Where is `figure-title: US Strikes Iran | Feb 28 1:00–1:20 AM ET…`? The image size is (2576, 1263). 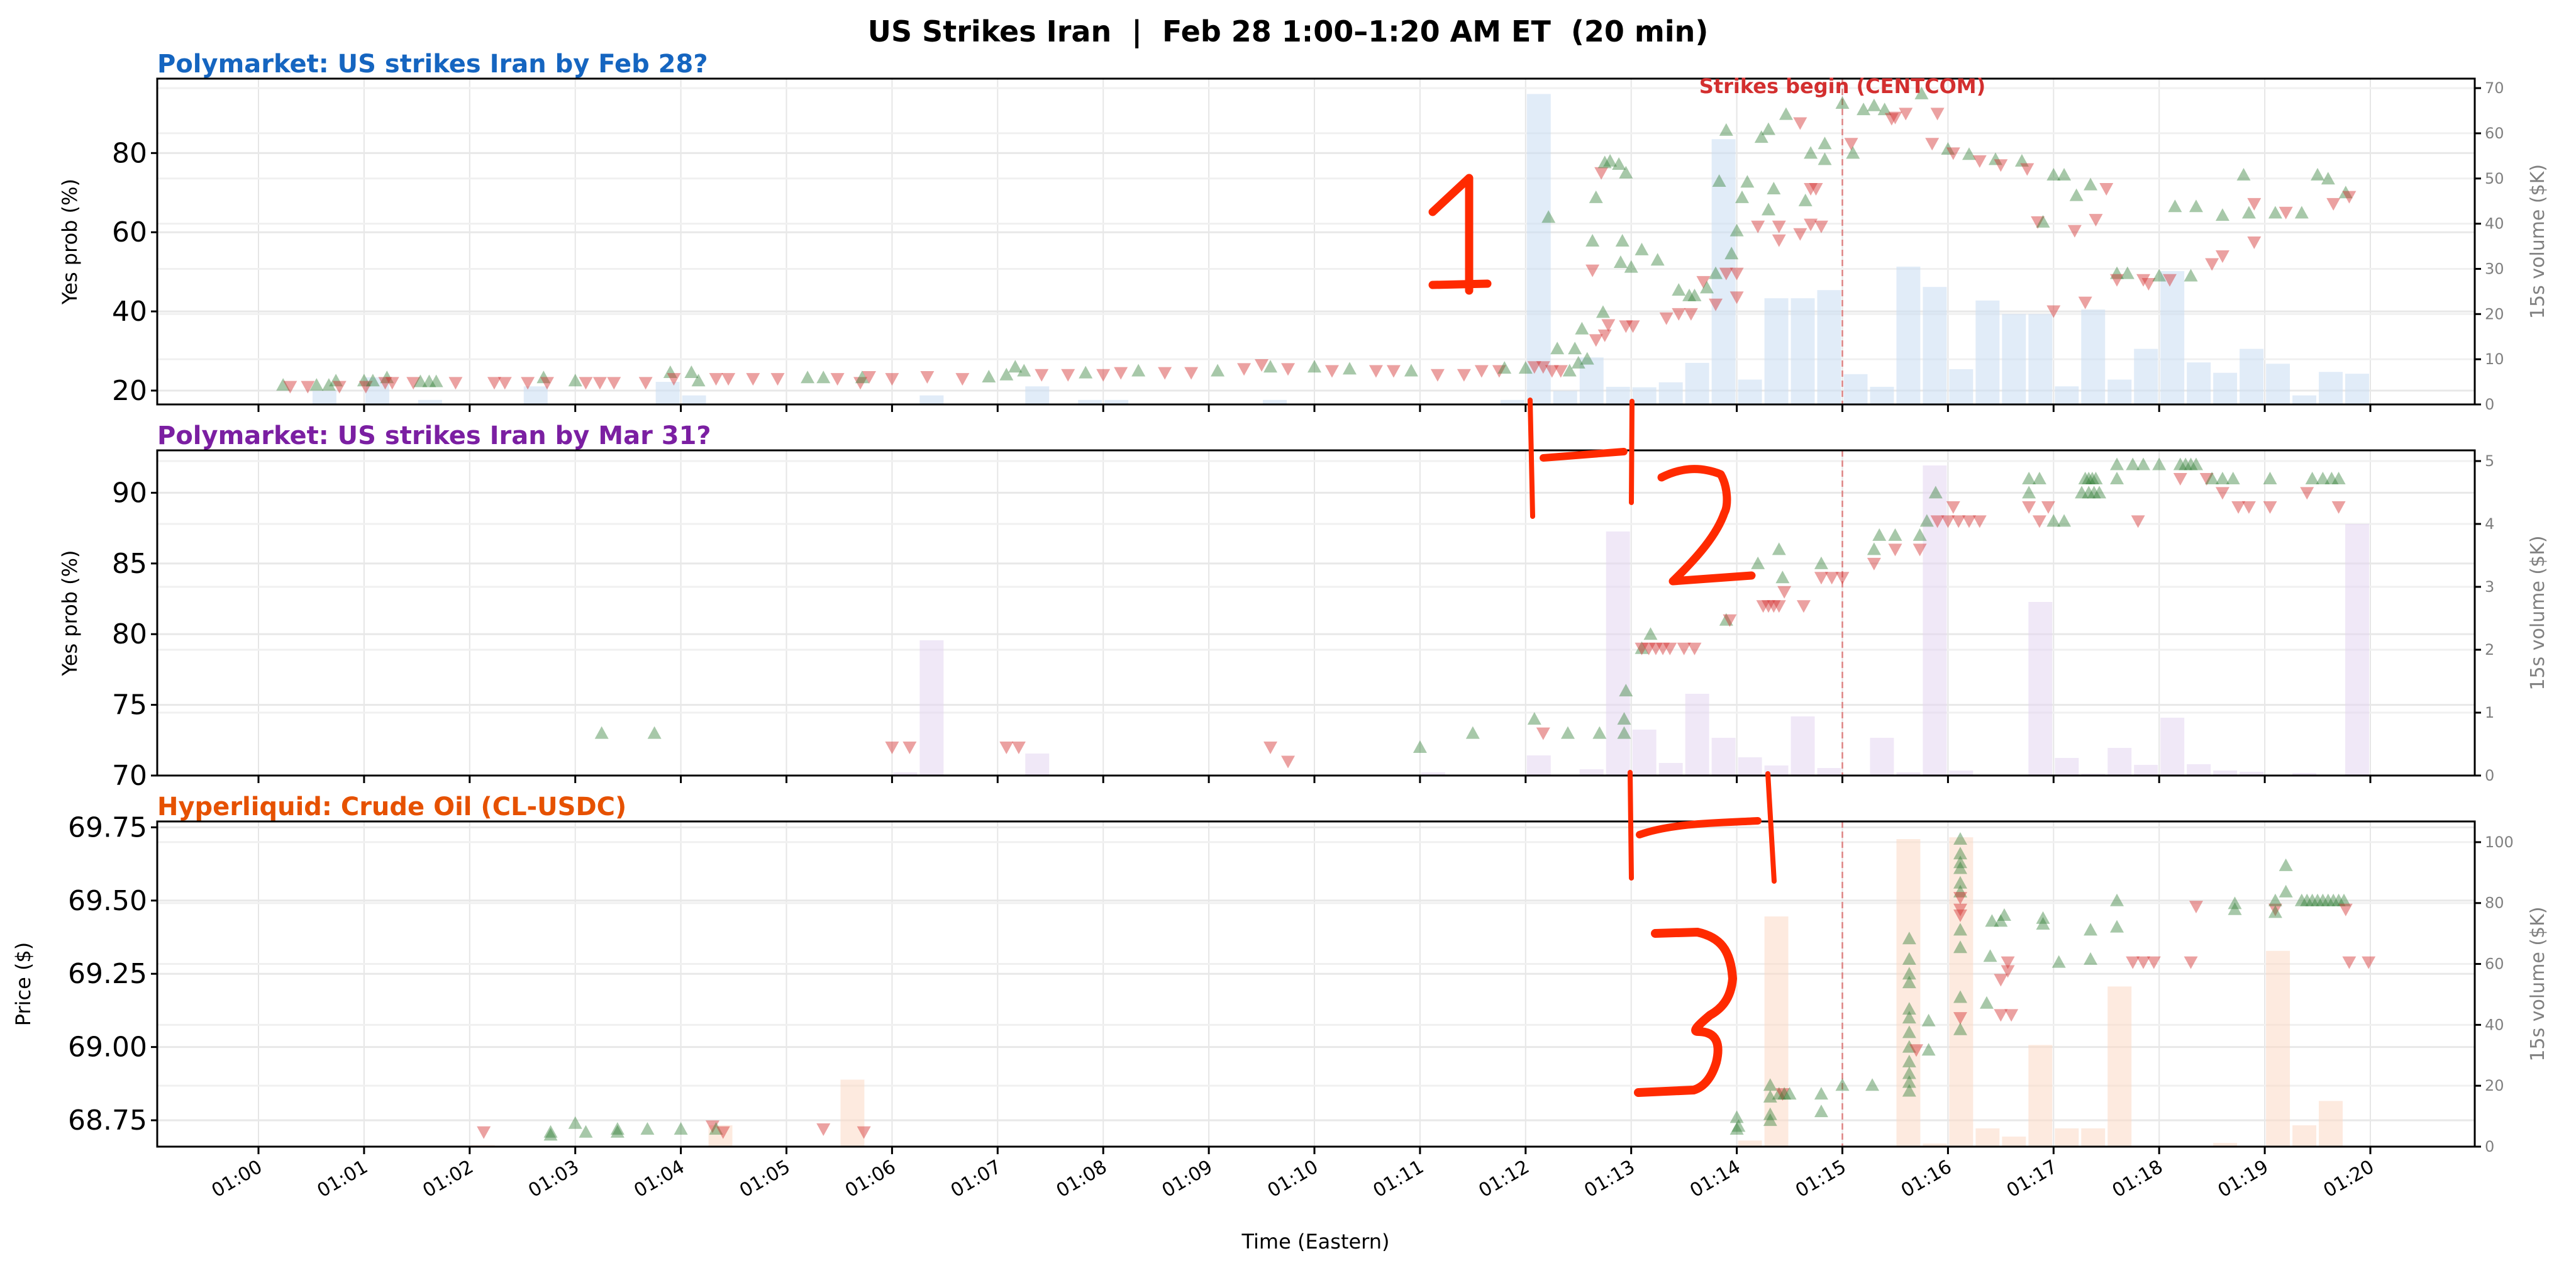
figure-title: US Strikes Iran | Feb 28 1:00–1:20 AM ET… is located at coordinates (1288, 31).